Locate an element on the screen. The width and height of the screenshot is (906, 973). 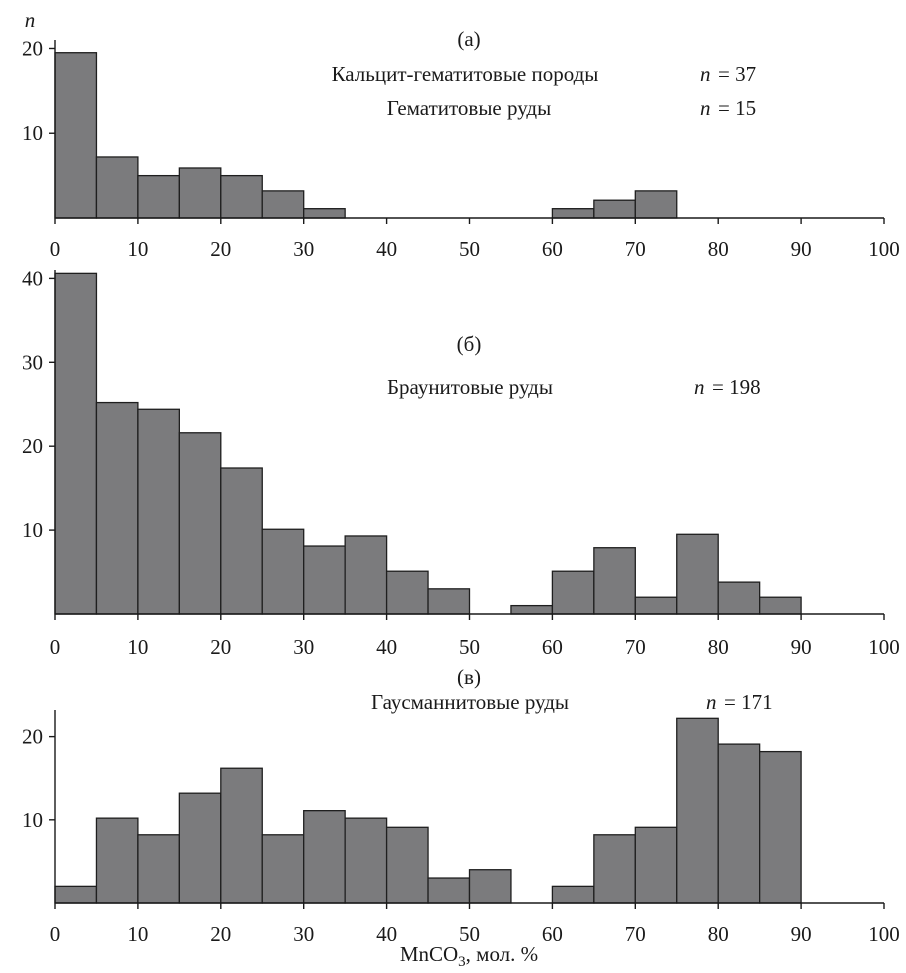
x-axis-label-subscript: 3 is located at coordinates (462, 962).